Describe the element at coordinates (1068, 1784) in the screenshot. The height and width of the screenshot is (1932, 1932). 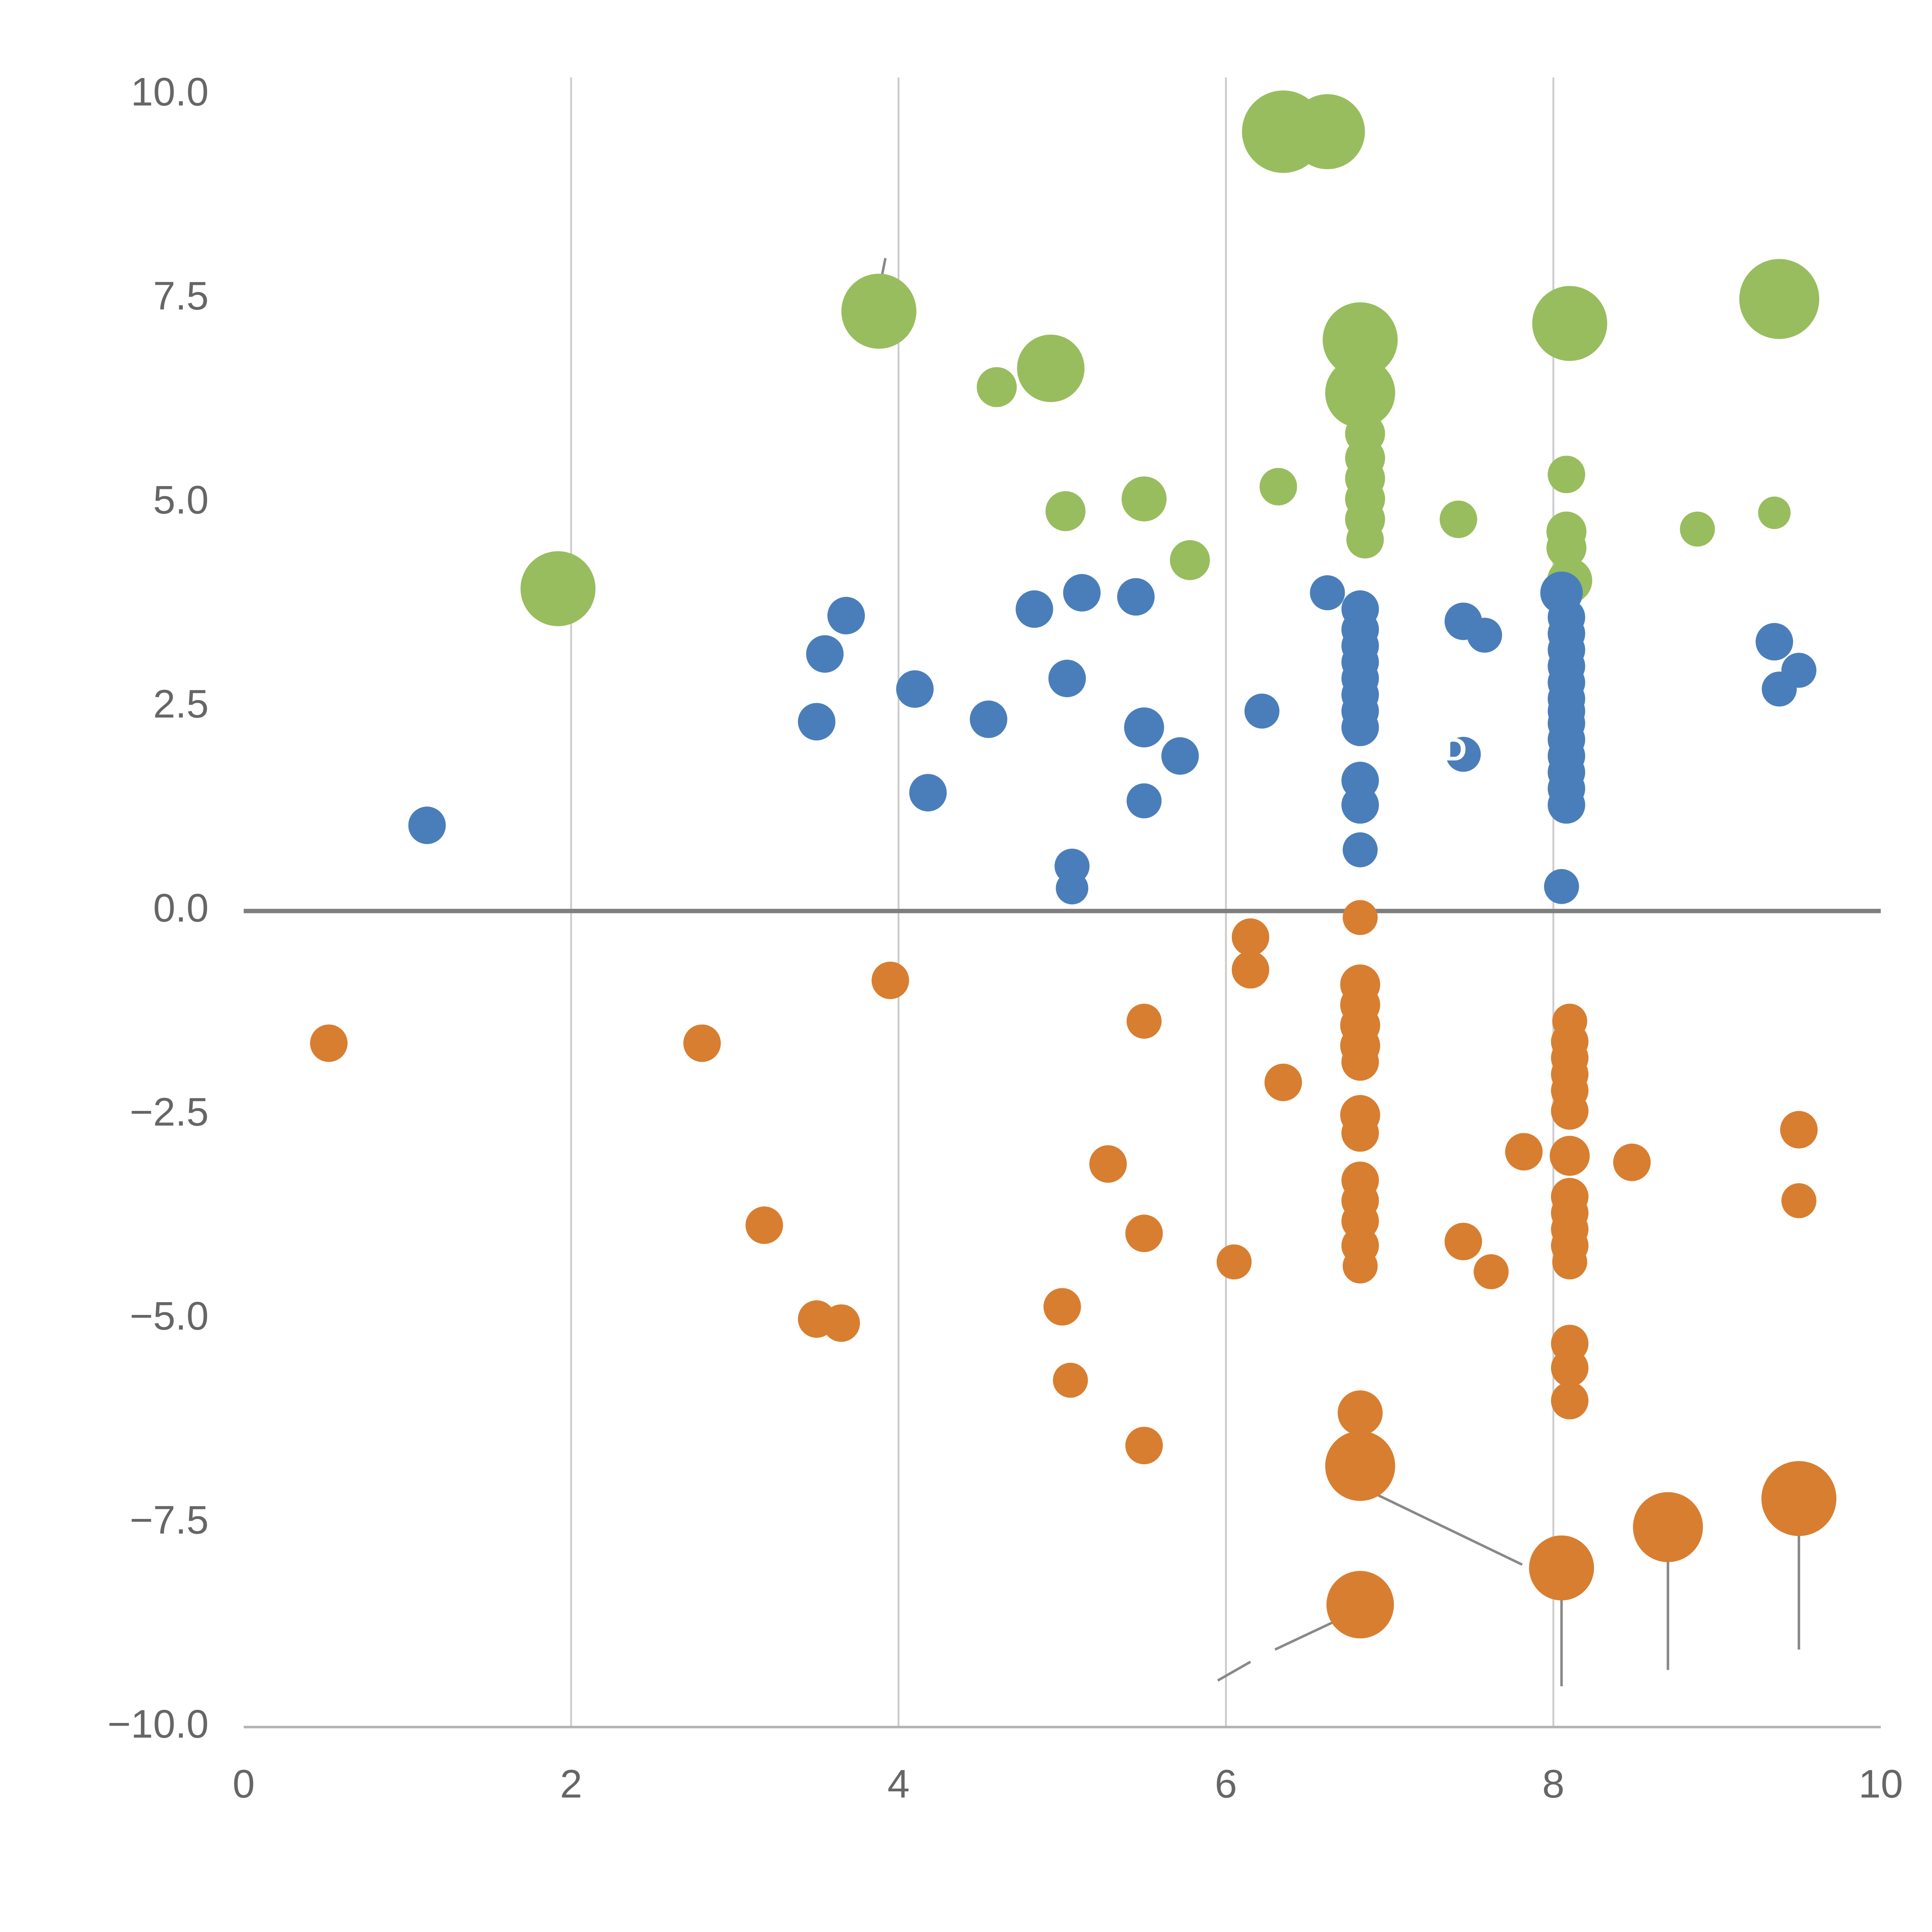
I see `x-tick-labels: 0 2 4 6 8 10` at that location.